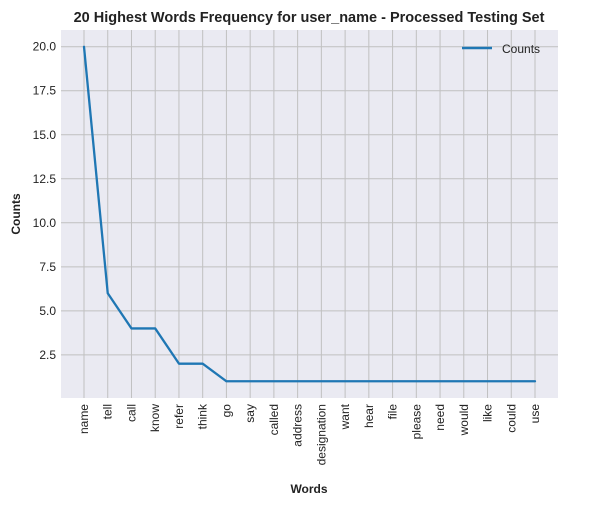  Describe the element at coordinates (45, 223) in the screenshot. I see `y-tick-label: 10.0` at that location.